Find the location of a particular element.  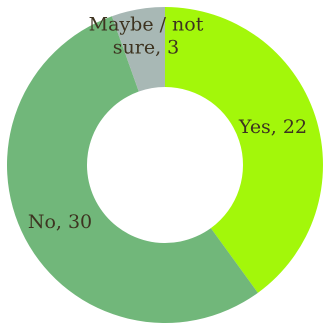

slice-label-maybe-not-sure: Maybe / not sure, 3 is located at coordinates (146, 36).